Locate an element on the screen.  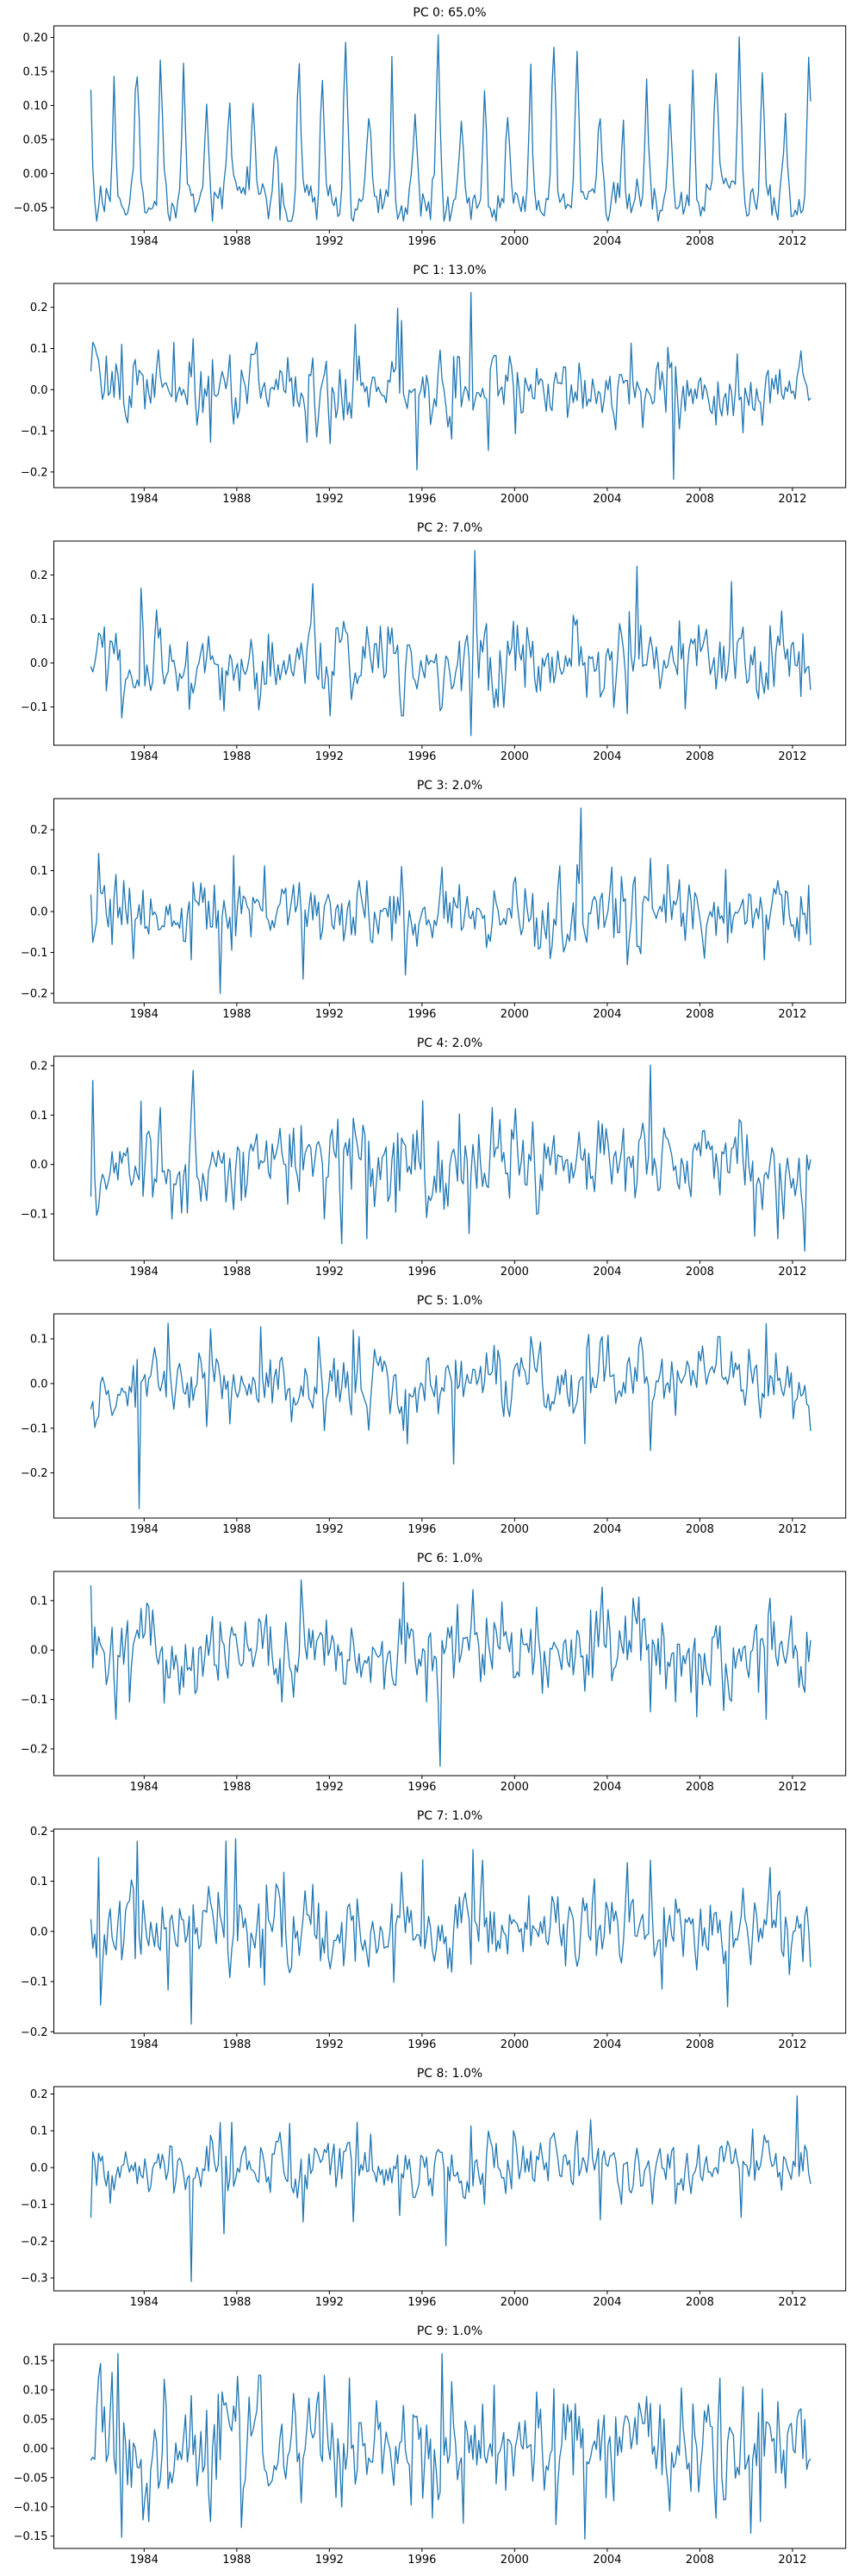
y-tick-label: −0.10 is located at coordinates (31, 2508).